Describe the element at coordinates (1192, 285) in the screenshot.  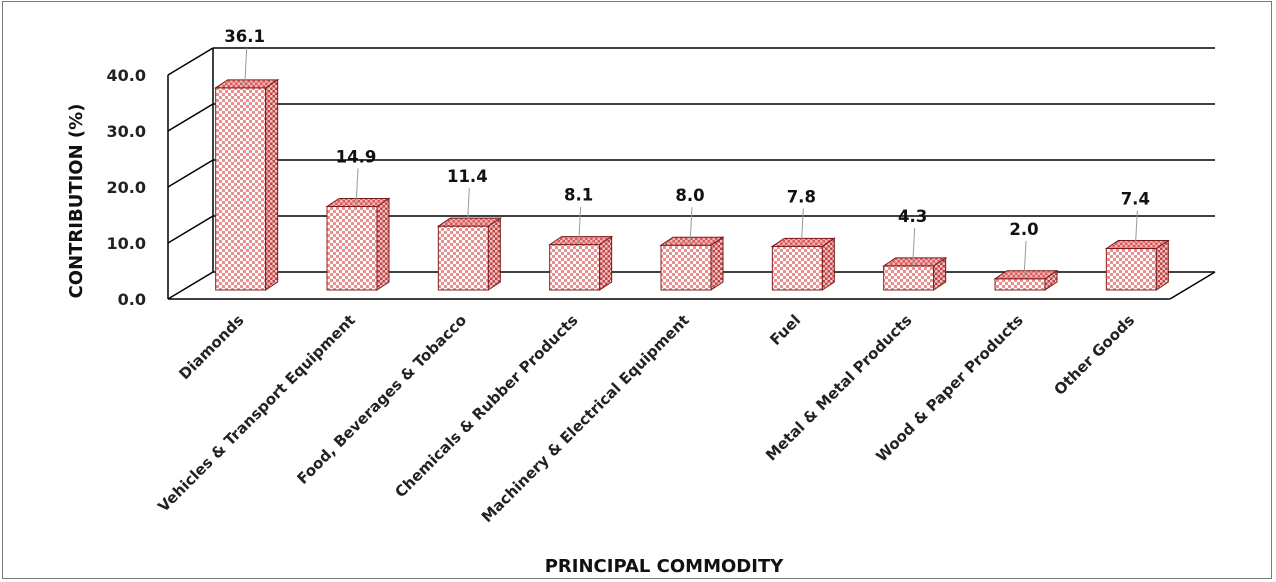
I see `floor-right-edge` at that location.